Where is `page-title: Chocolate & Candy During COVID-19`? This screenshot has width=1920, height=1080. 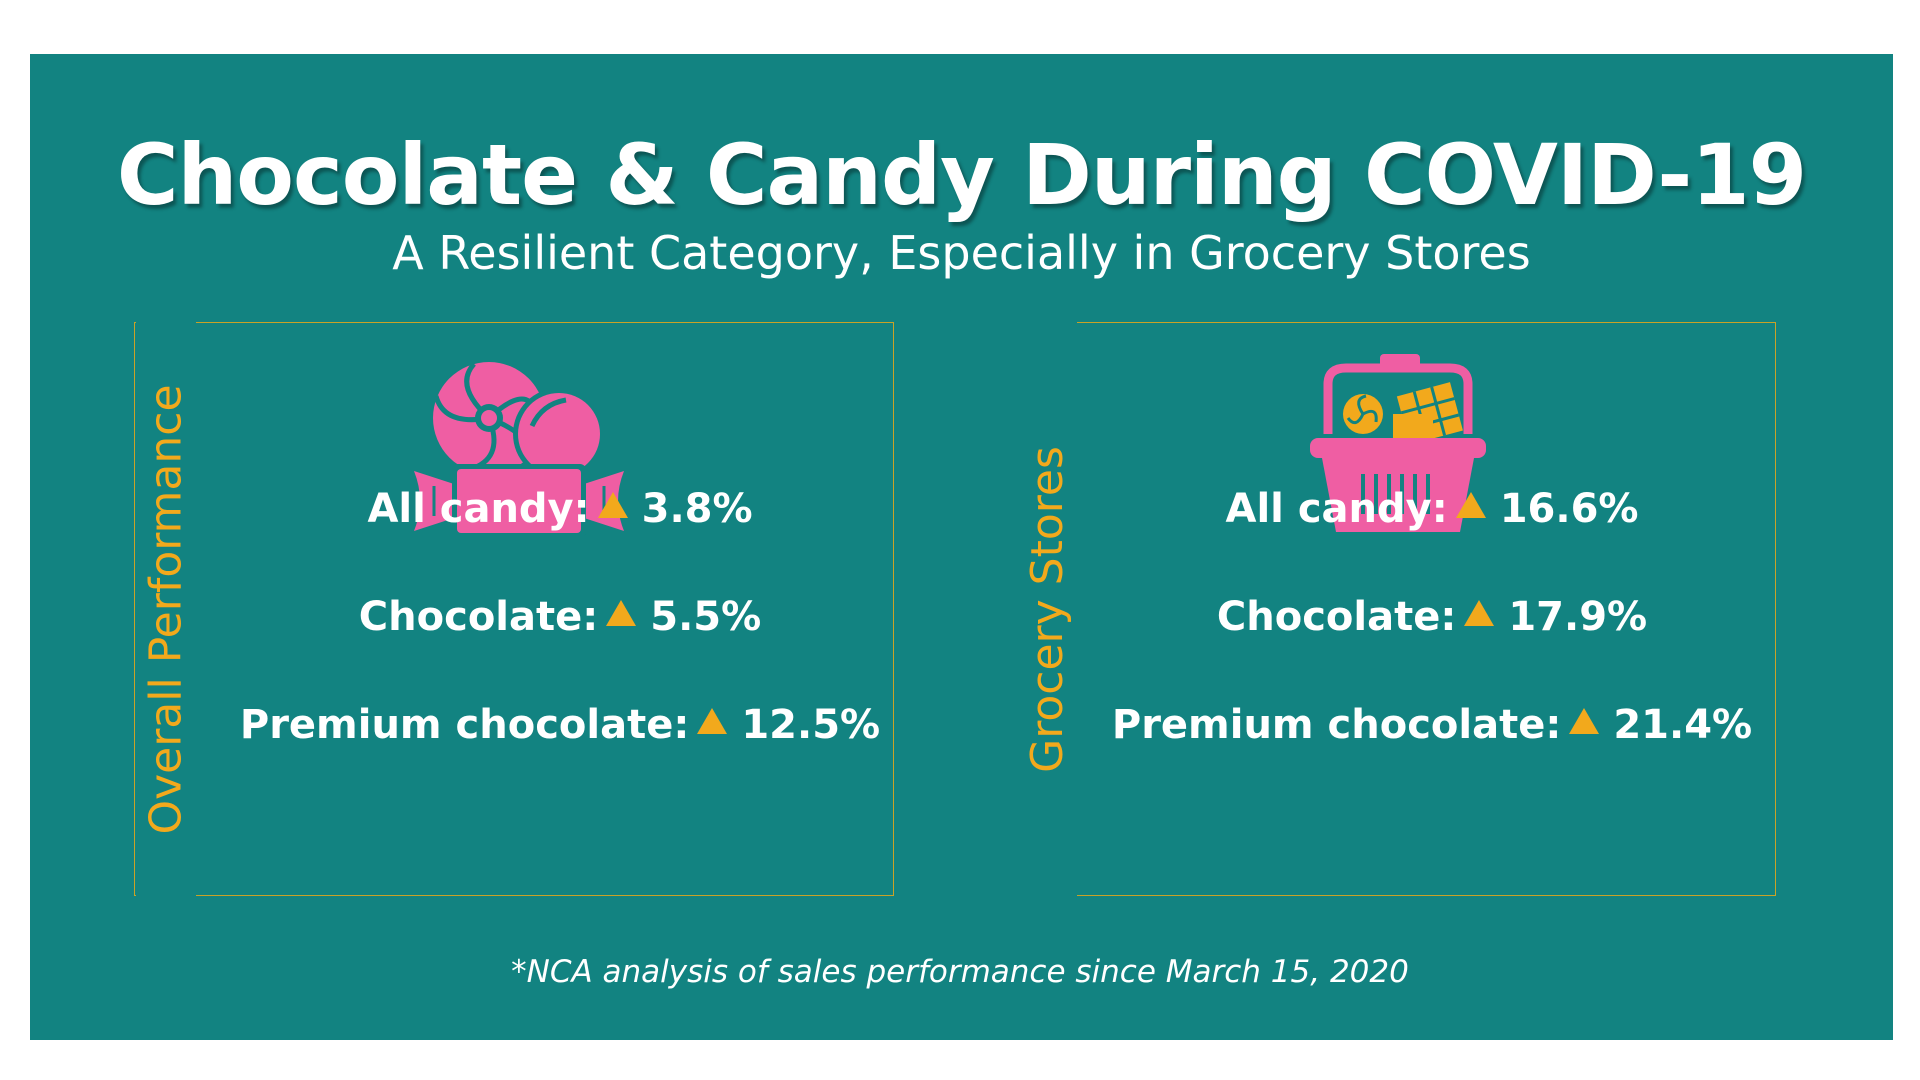
page-title: Chocolate & Candy During COVID-19 is located at coordinates (961, 175).